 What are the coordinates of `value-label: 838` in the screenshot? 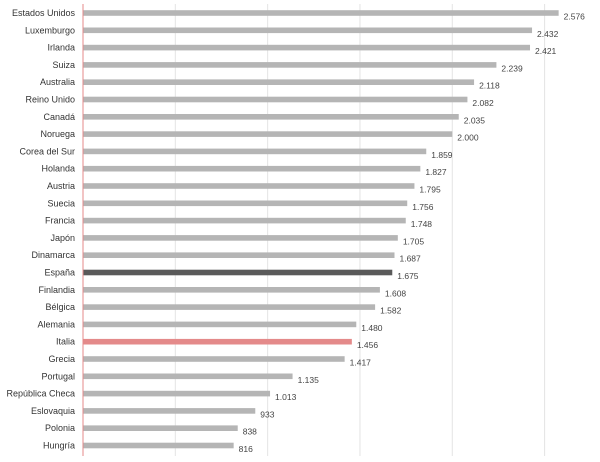 It's located at (250, 432).